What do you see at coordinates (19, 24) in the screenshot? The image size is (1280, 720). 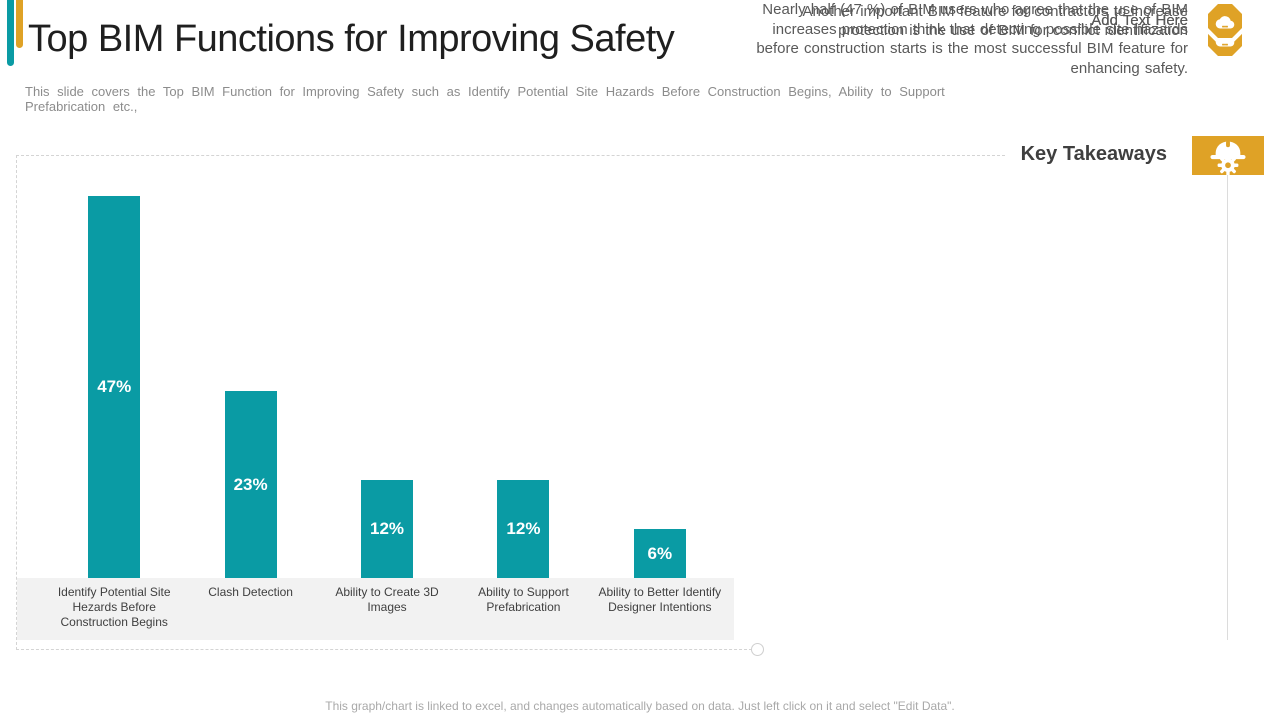 I see `gold-accent-bar` at bounding box center [19, 24].